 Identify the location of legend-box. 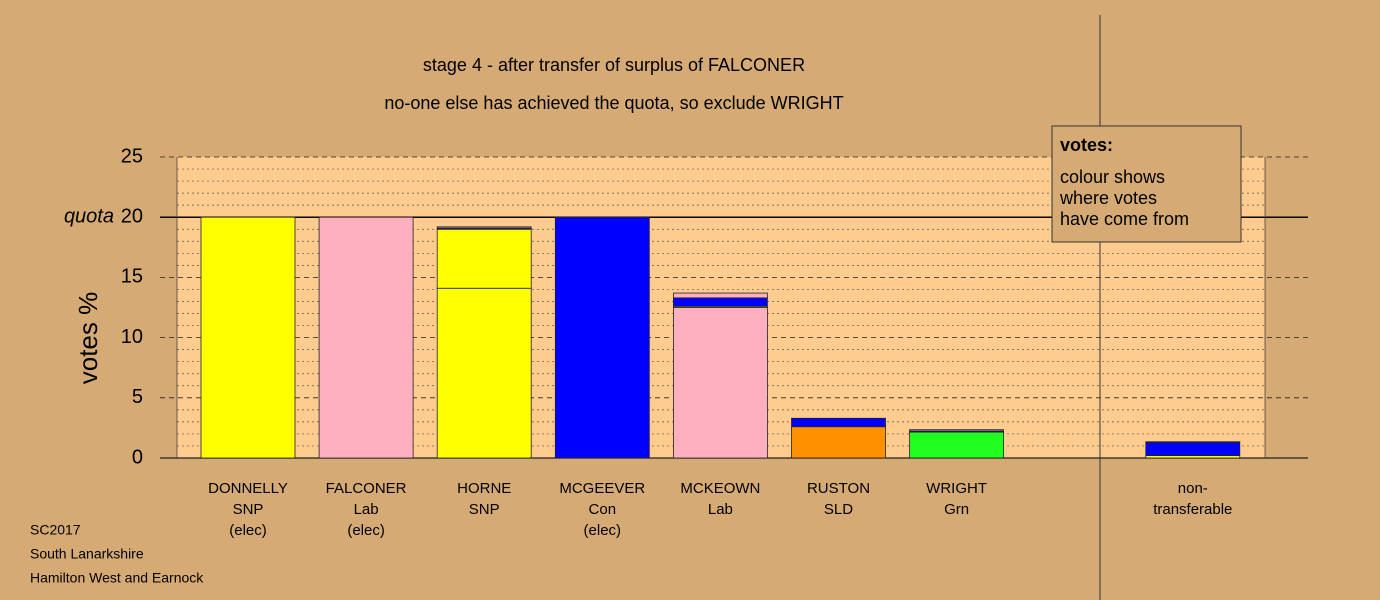
(1146, 184).